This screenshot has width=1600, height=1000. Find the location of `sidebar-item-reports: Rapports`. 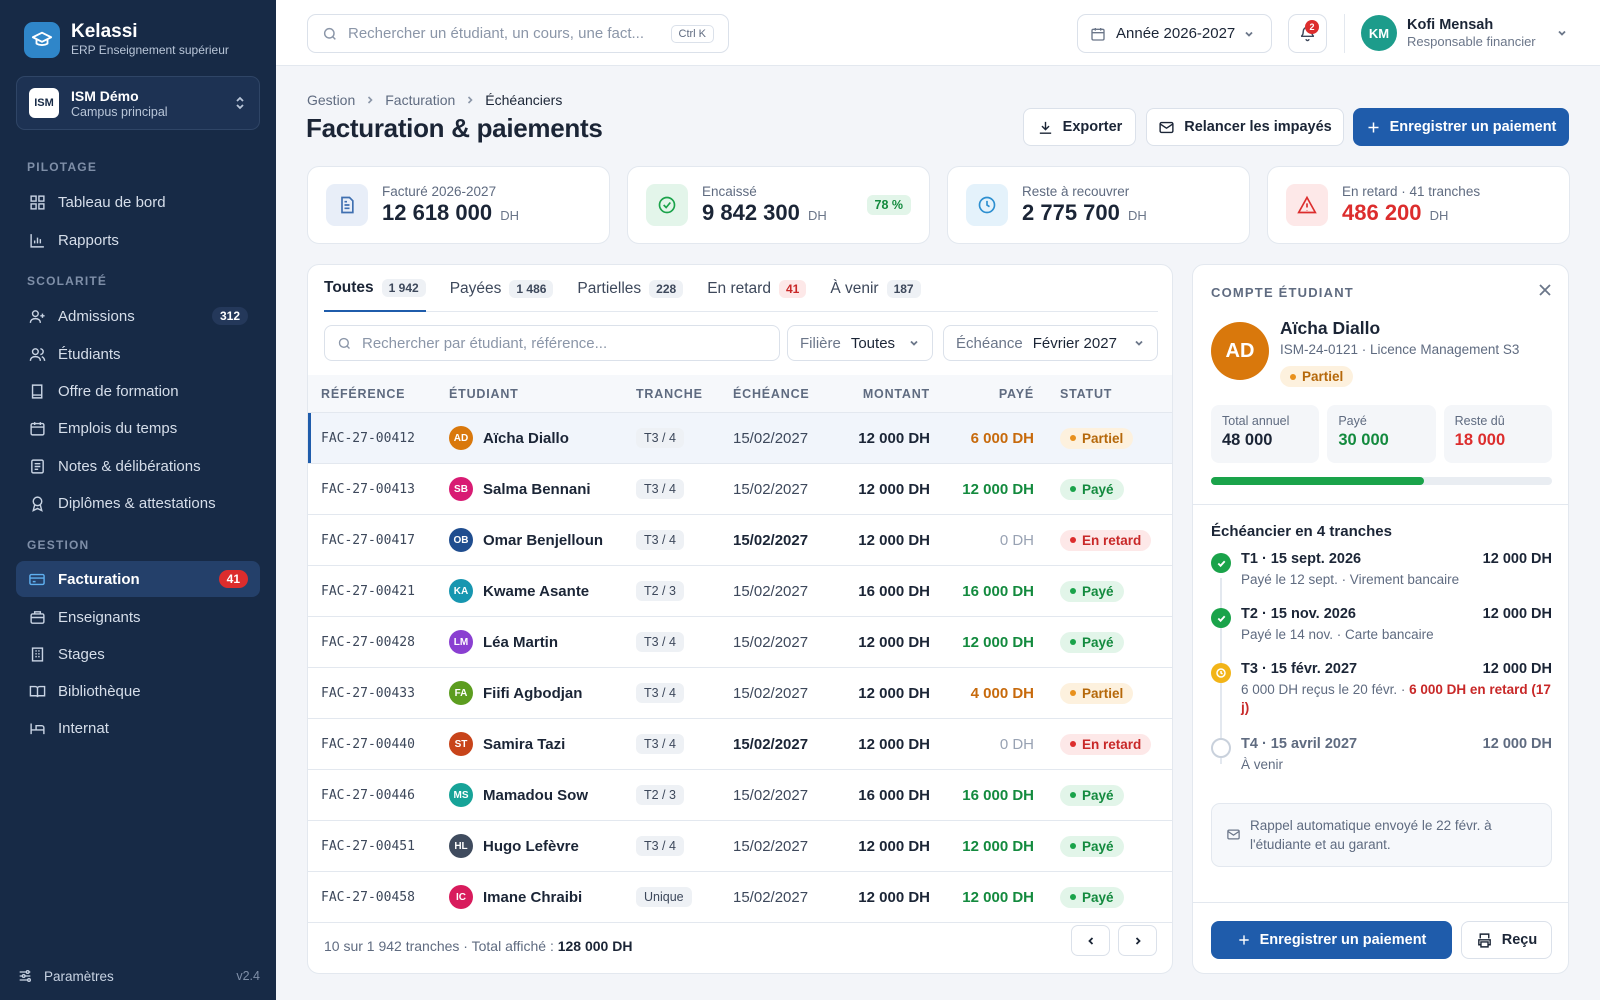

sidebar-item-reports: Rapports is located at coordinates (138, 240).